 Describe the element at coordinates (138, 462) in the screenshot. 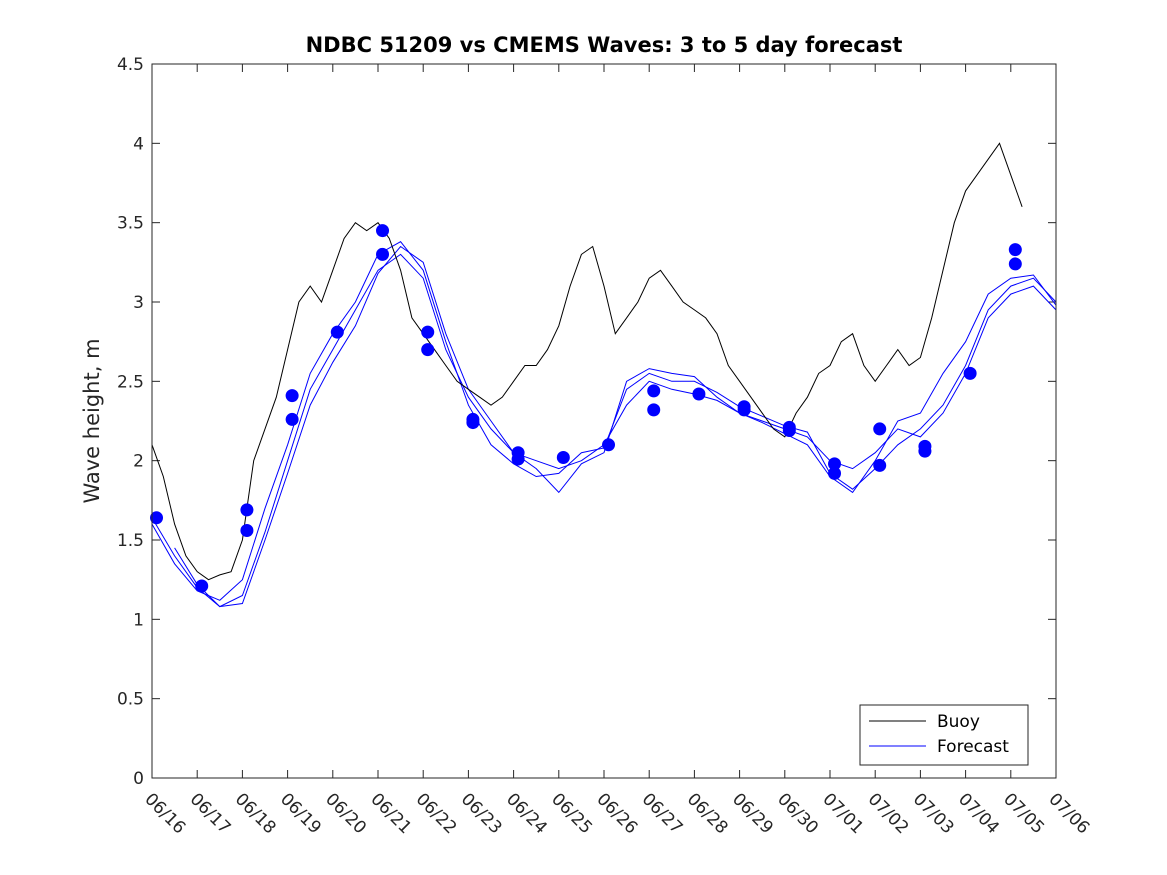

I see `y-tick-label: 2` at that location.